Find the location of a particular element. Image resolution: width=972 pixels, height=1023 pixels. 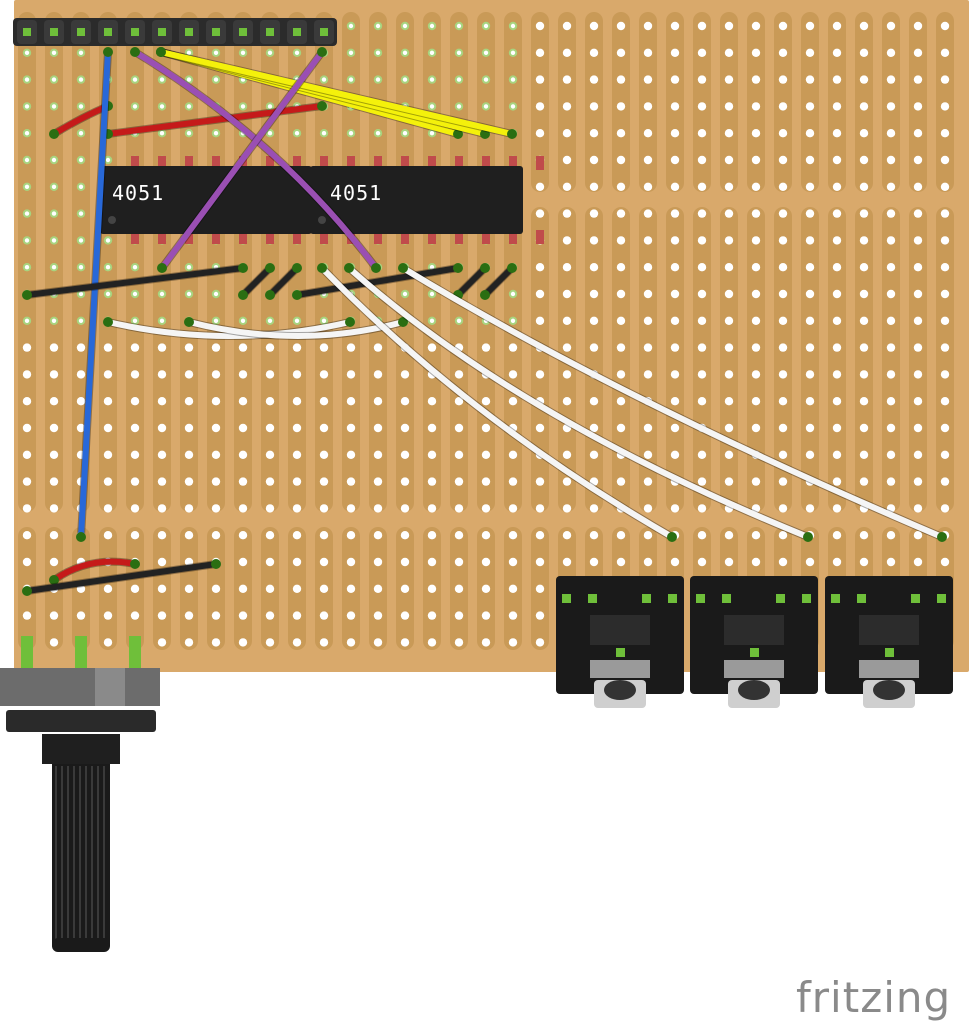

chip-4051-left: 4051 is located at coordinates (214, 200).